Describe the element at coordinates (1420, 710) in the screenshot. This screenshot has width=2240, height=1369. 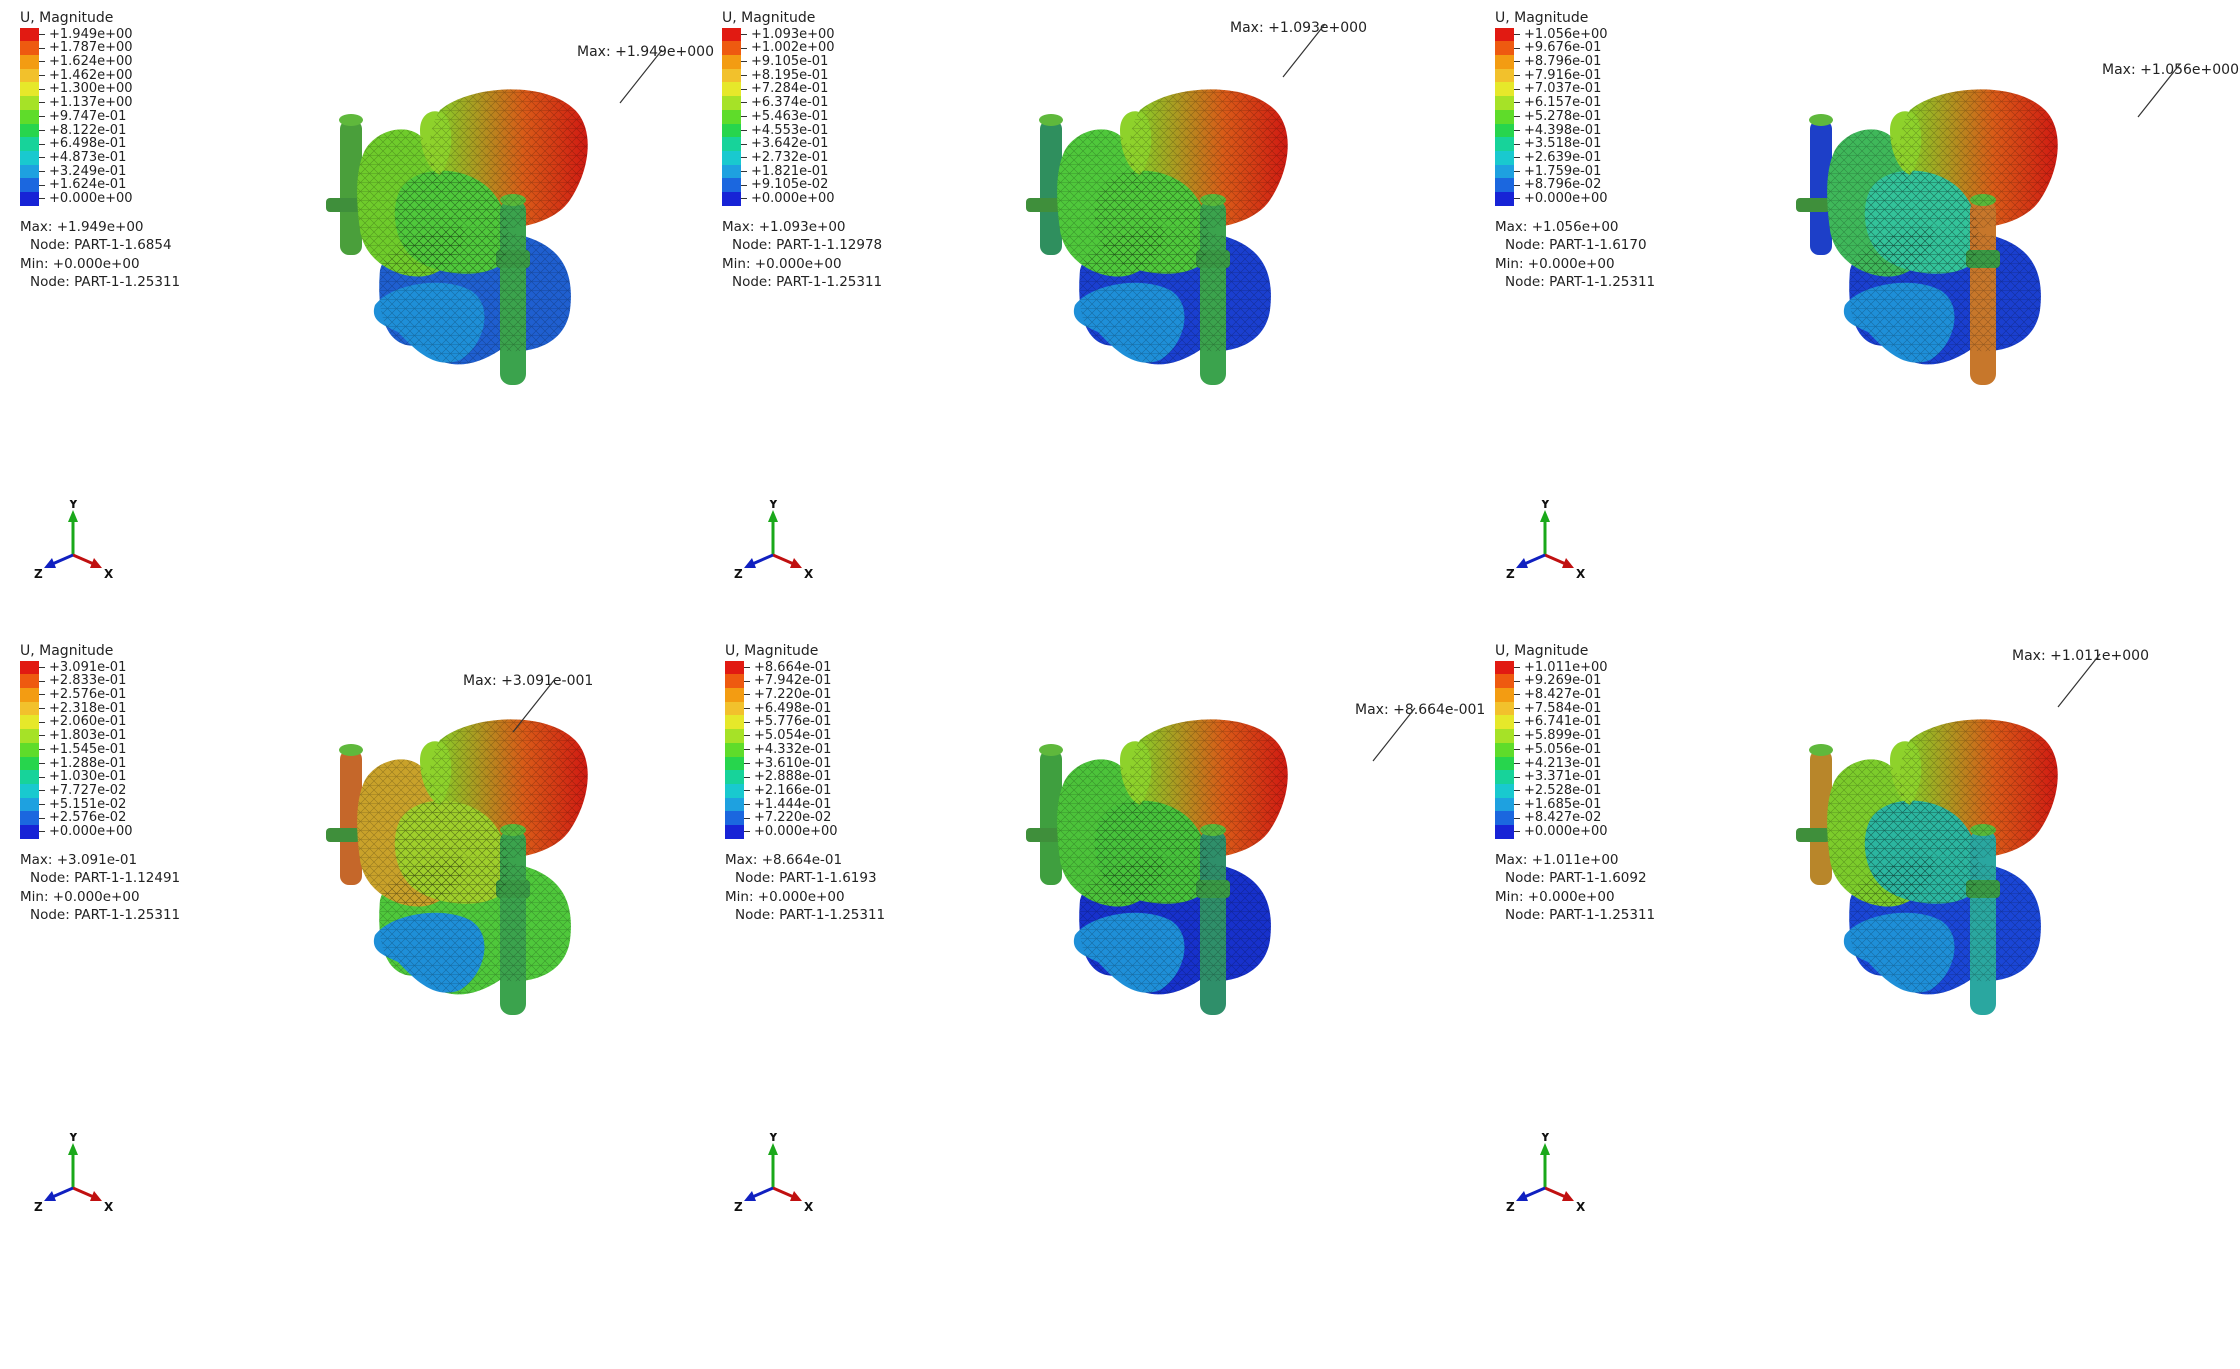
I see `max-callout-label: Max: +8.664e-001` at that location.